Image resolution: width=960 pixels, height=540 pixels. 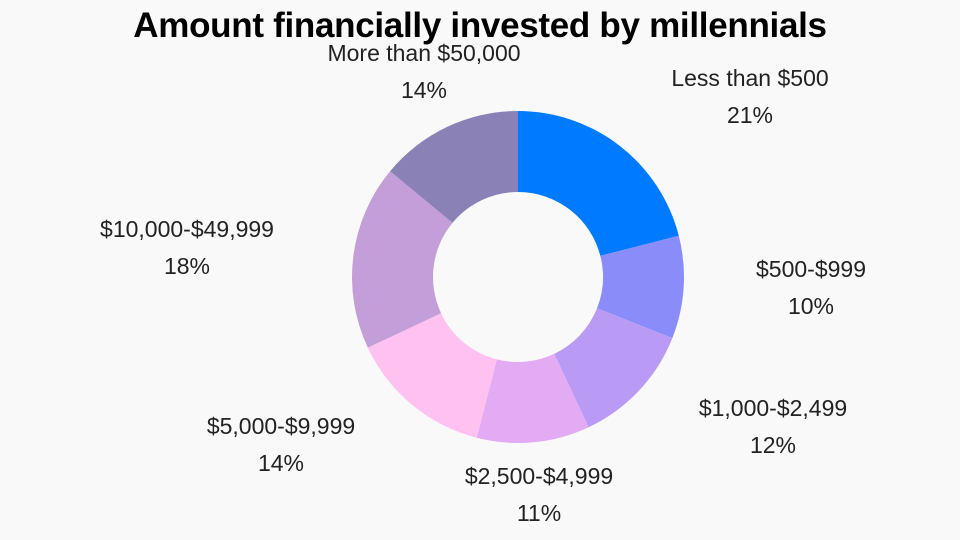 I want to click on slice-label-name: $1,000-$2,499, so click(x=773, y=408).